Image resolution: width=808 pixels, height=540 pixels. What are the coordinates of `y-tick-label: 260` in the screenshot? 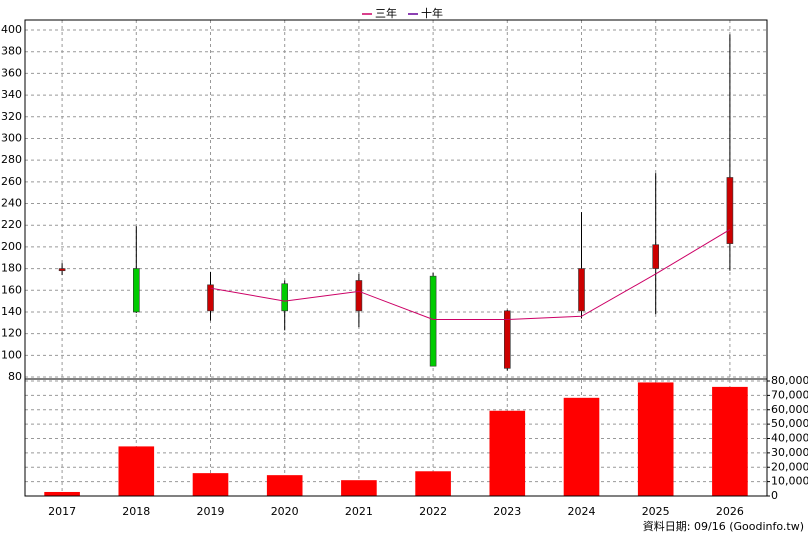 It's located at (11, 181).